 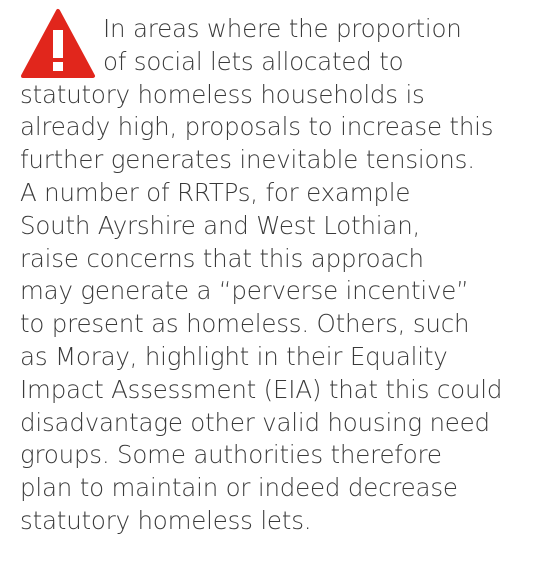 What do you see at coordinates (58, 43) in the screenshot?
I see `warning-icon` at bounding box center [58, 43].